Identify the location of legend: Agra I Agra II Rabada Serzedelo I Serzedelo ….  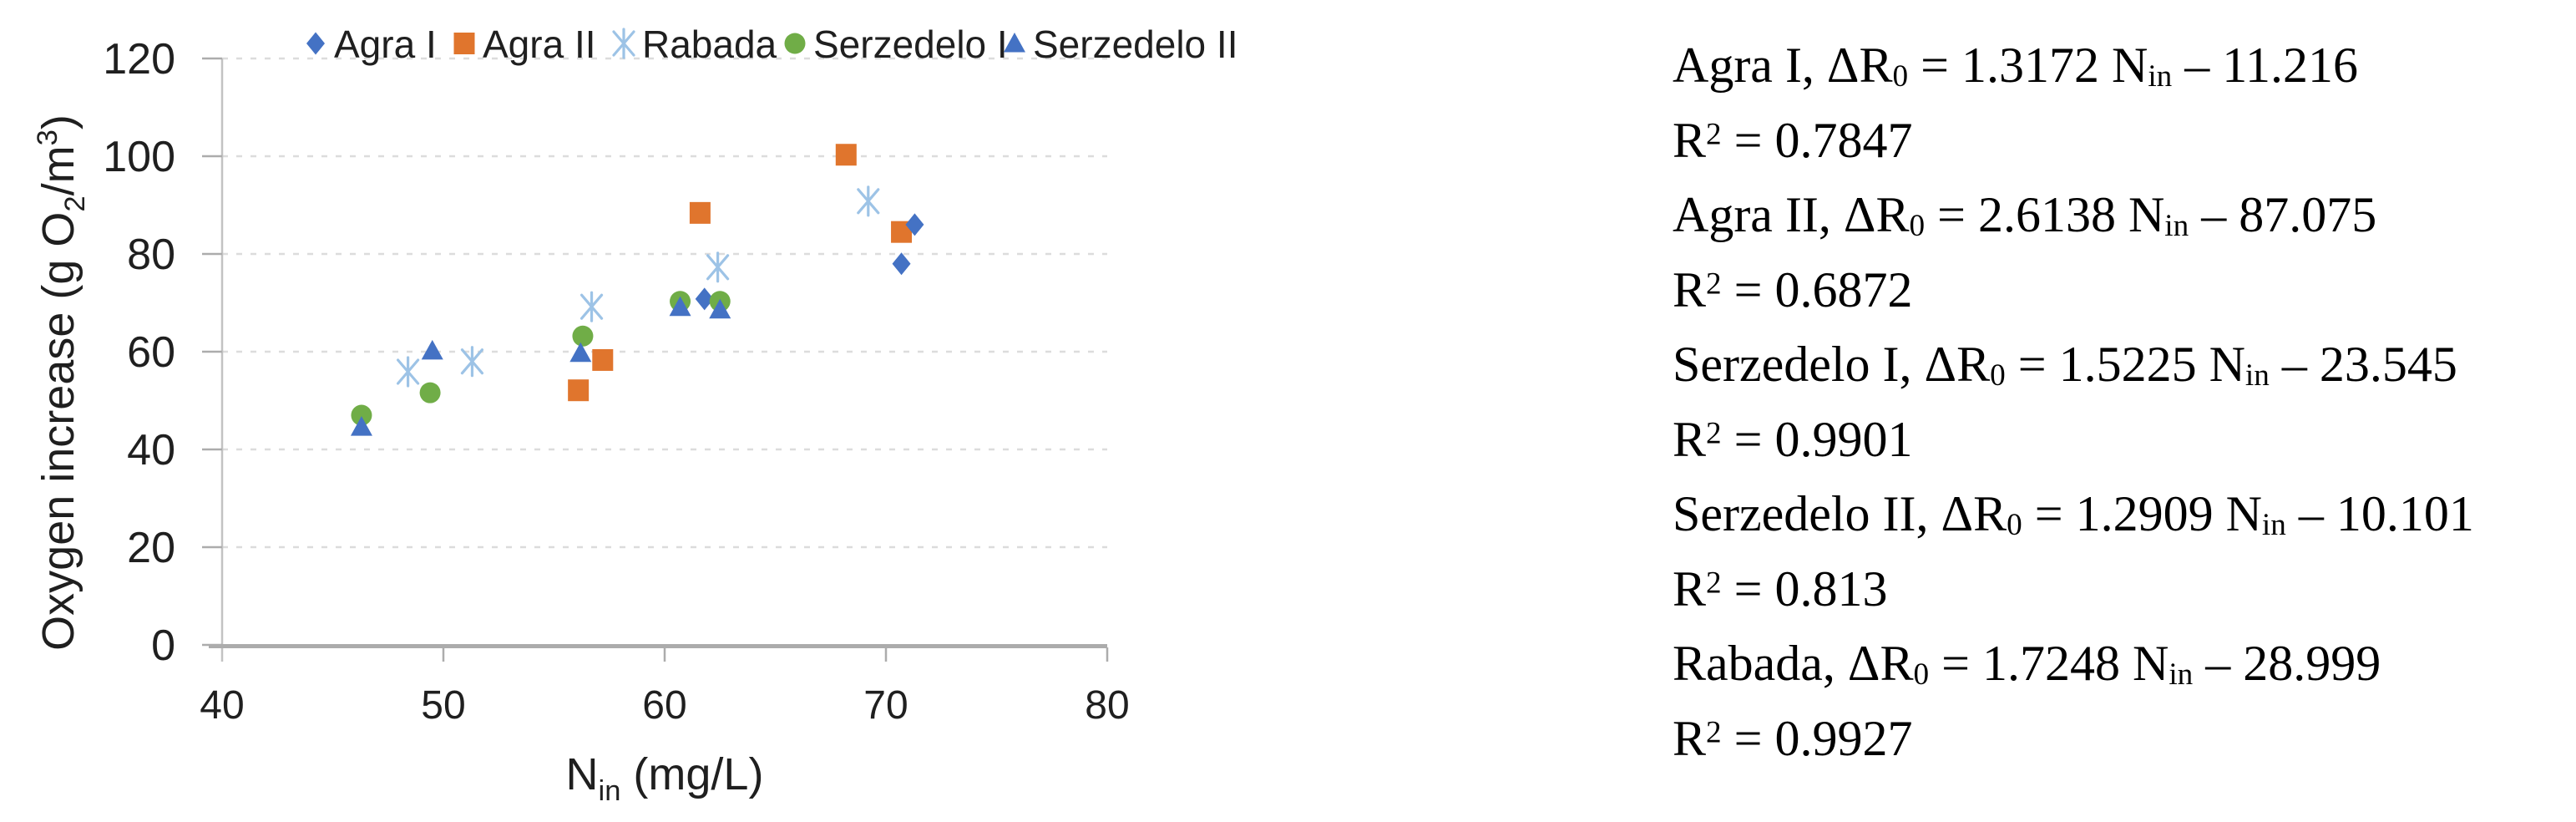
(771, 44).